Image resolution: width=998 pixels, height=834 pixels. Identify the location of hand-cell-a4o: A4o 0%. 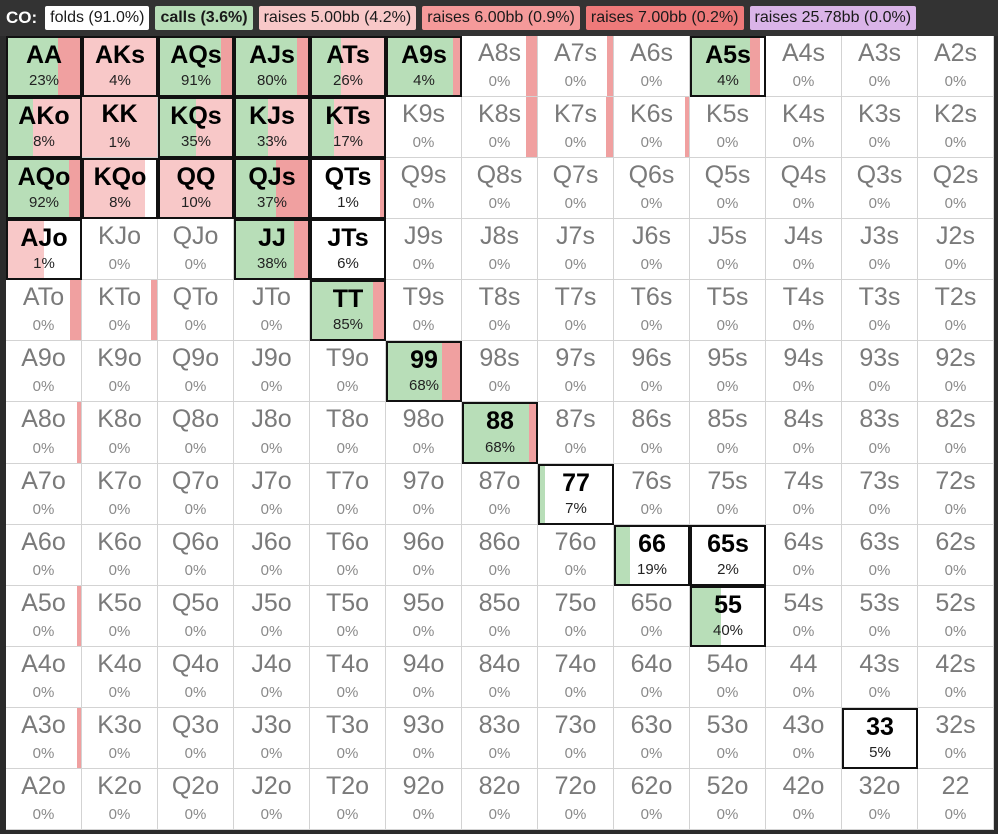
(44, 677).